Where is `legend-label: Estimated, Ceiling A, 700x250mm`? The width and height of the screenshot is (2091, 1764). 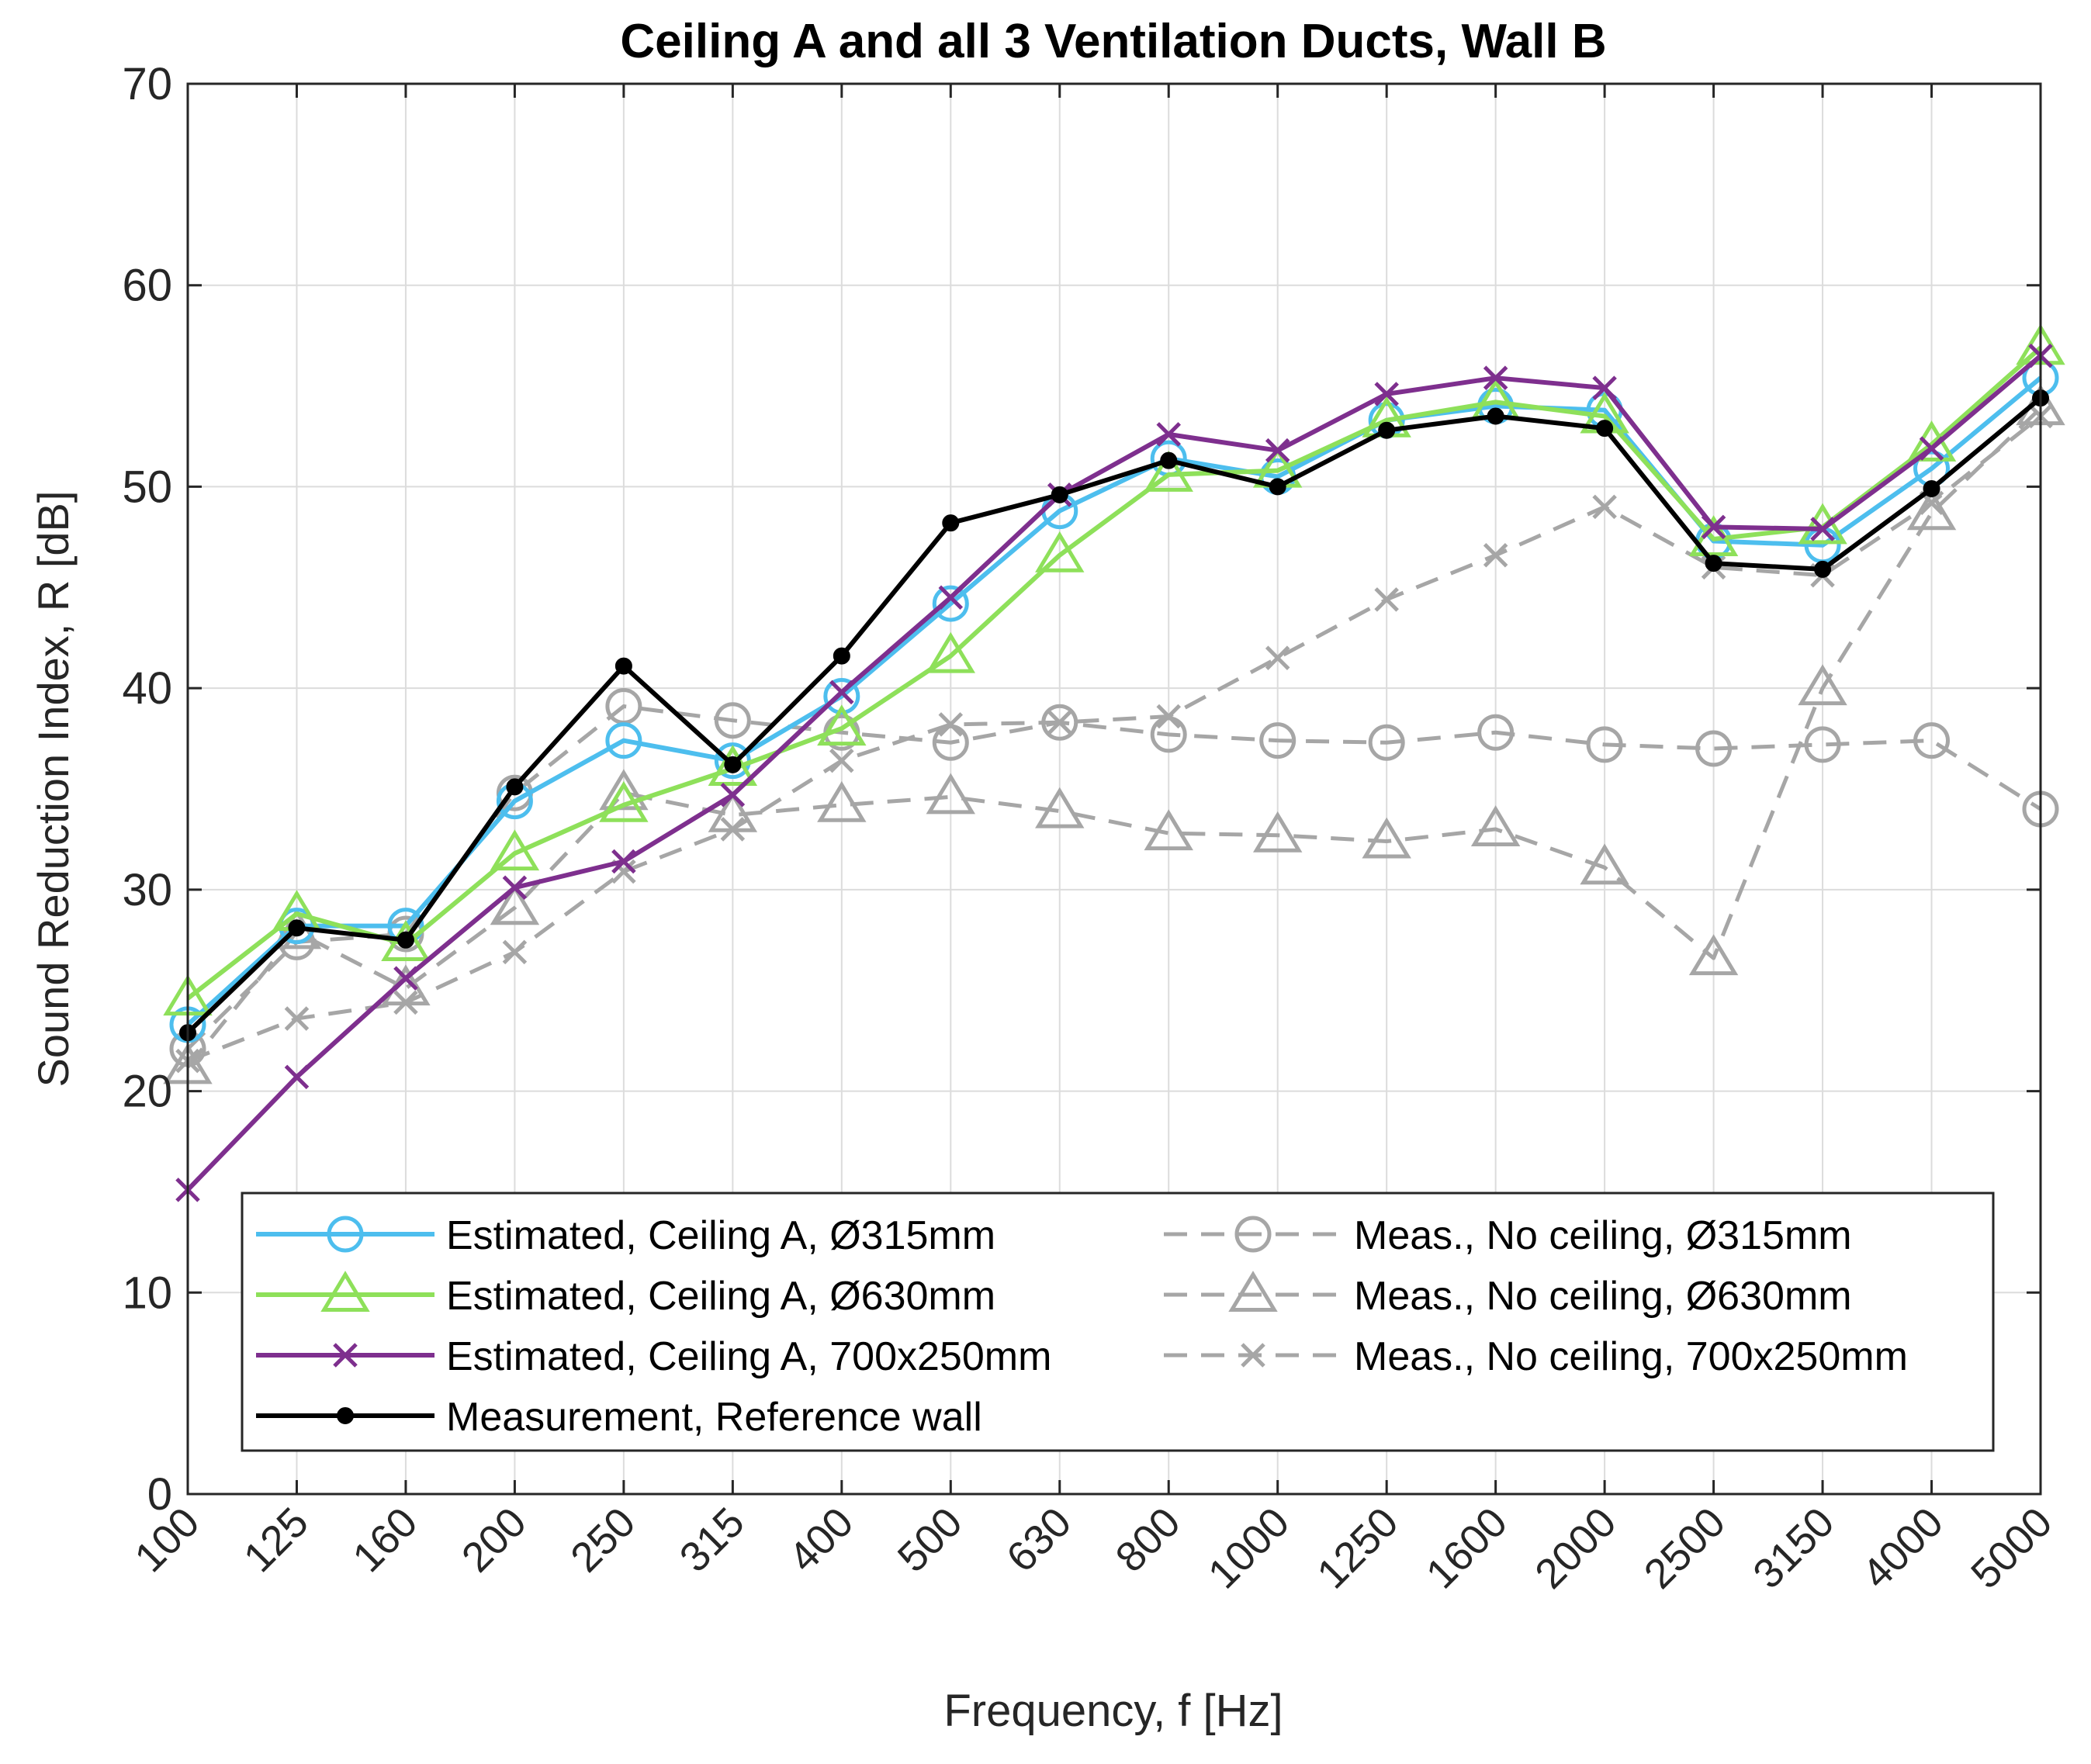
legend-label: Estimated, Ceiling A, 700x250mm is located at coordinates (748, 1356).